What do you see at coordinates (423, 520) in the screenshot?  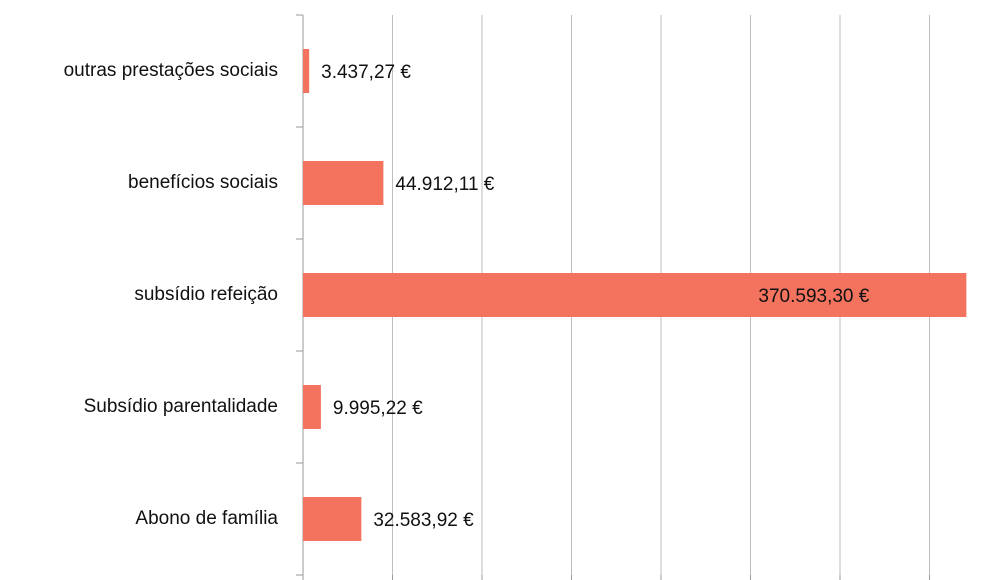 I see `data-label: 32.583,92 €` at bounding box center [423, 520].